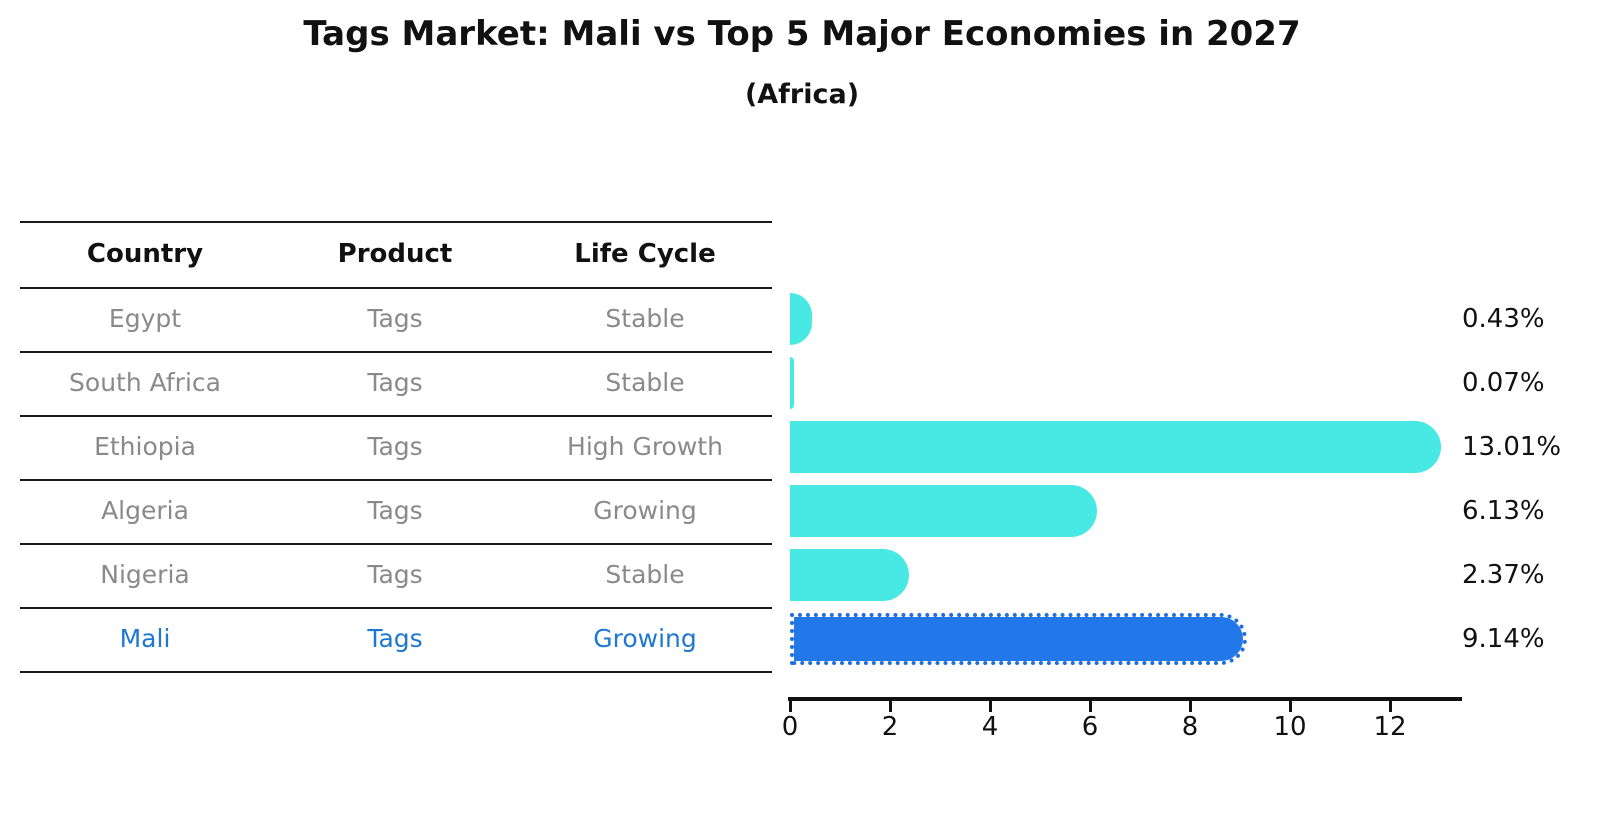  Describe the element at coordinates (1018, 639) in the screenshot. I see `bar-mali-highlighted` at that location.